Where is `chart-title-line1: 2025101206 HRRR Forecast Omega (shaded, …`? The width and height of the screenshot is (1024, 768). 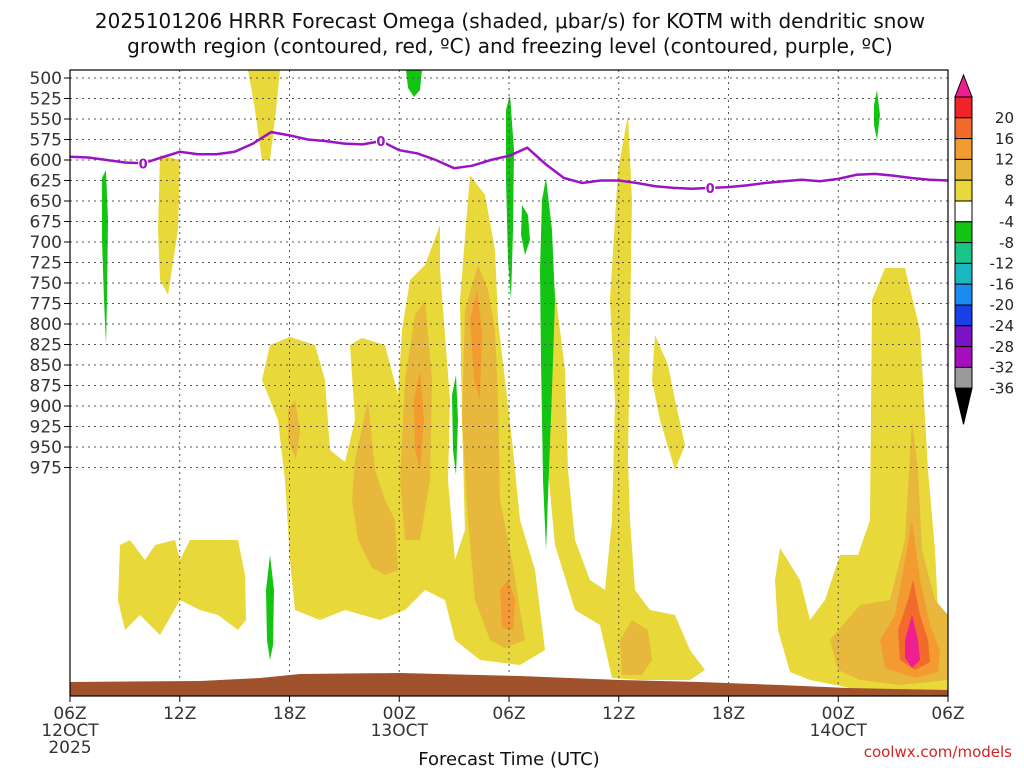 chart-title-line1: 2025101206 HRRR Forecast Omega (shaded, … is located at coordinates (510, 21).